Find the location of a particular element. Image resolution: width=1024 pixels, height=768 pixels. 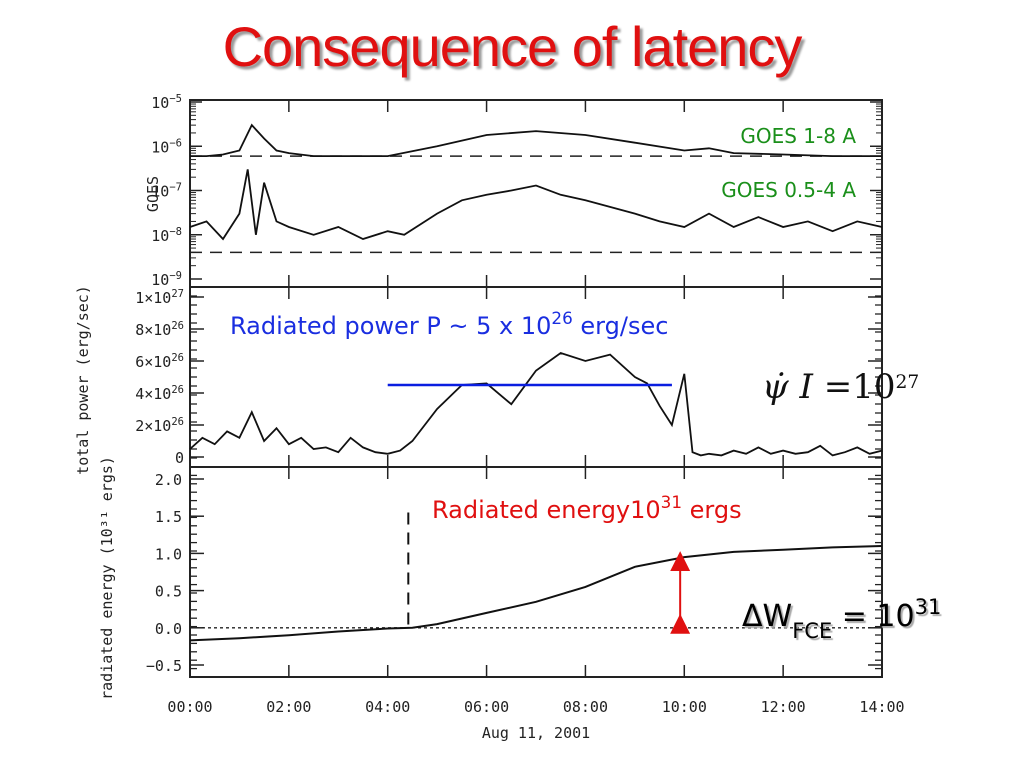

y-tick-label: 0.0 is located at coordinates (168, 629).